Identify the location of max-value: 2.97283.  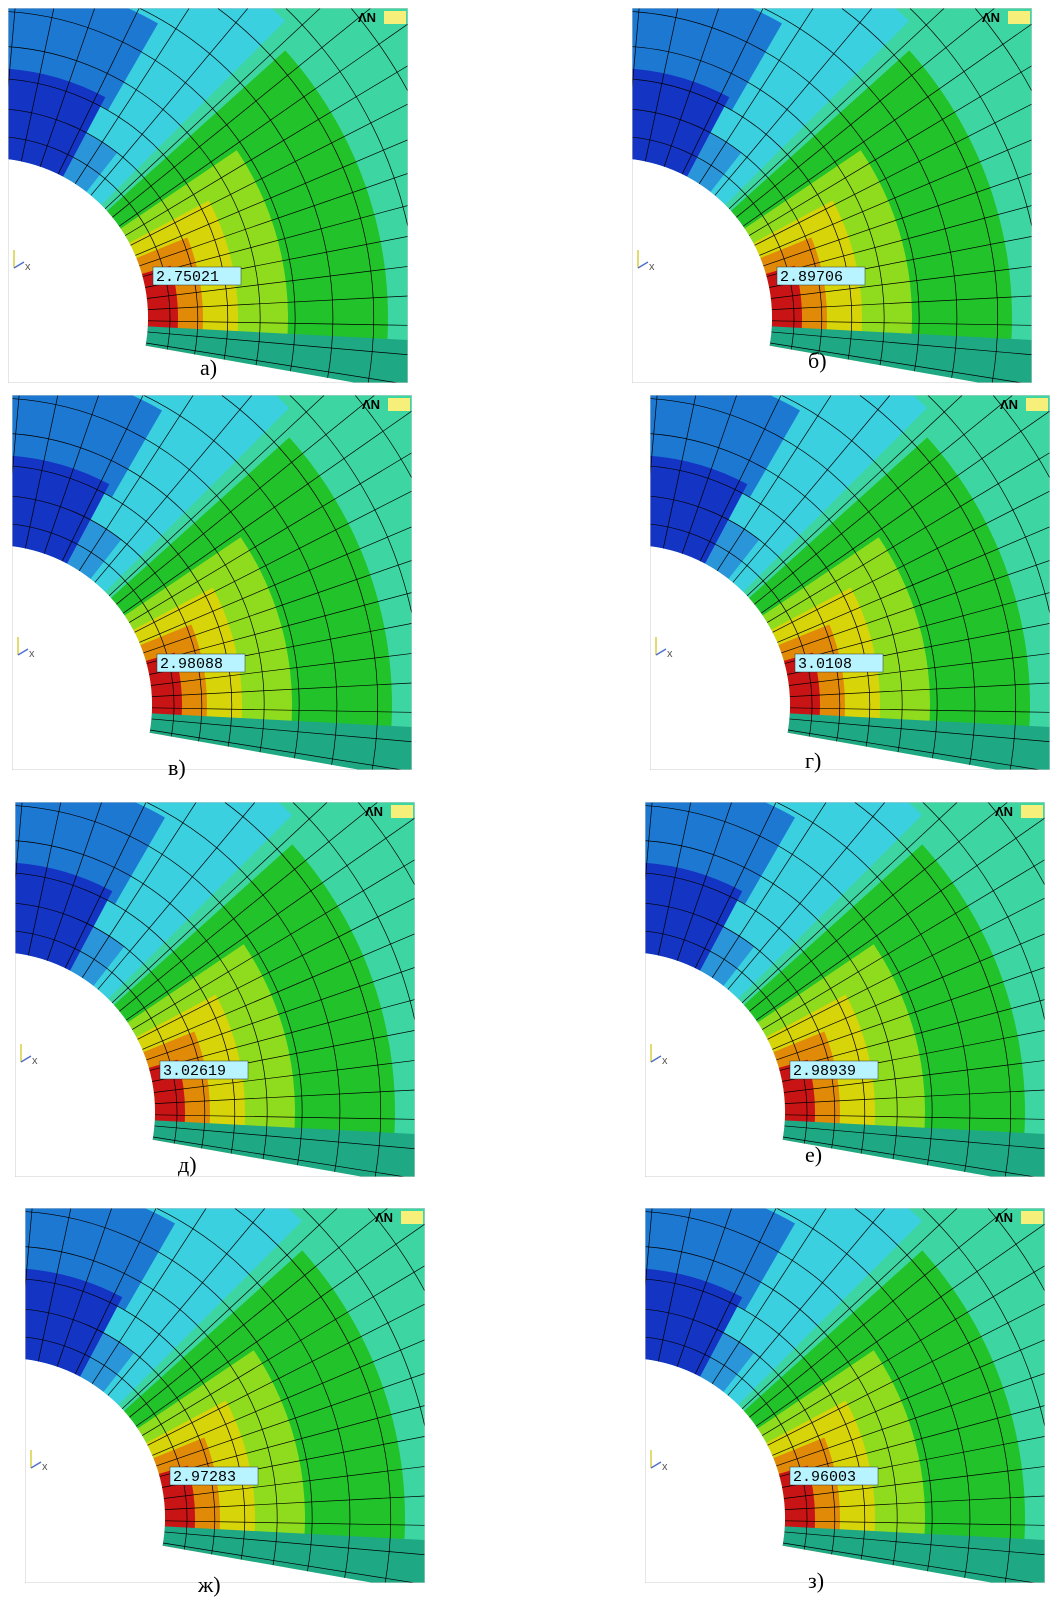
(204, 1477).